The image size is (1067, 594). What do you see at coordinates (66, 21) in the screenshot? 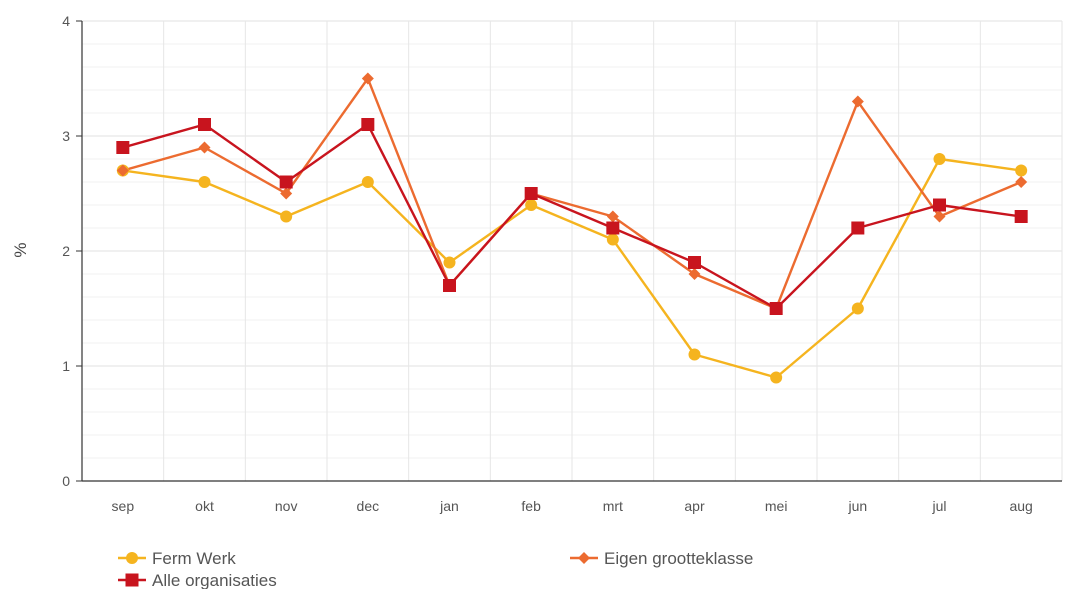
I see `y-tick-label: 4` at bounding box center [66, 21].